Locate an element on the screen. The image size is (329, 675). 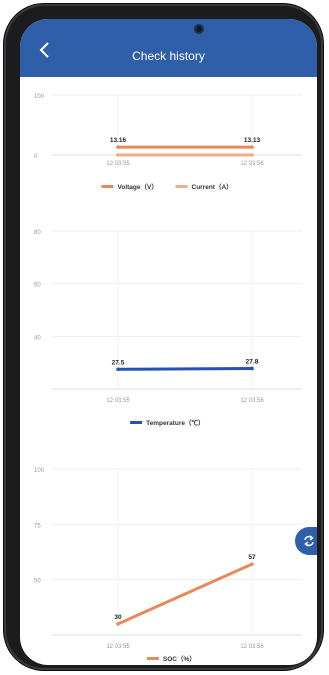
y-tick-label: 80 is located at coordinates (37, 233).